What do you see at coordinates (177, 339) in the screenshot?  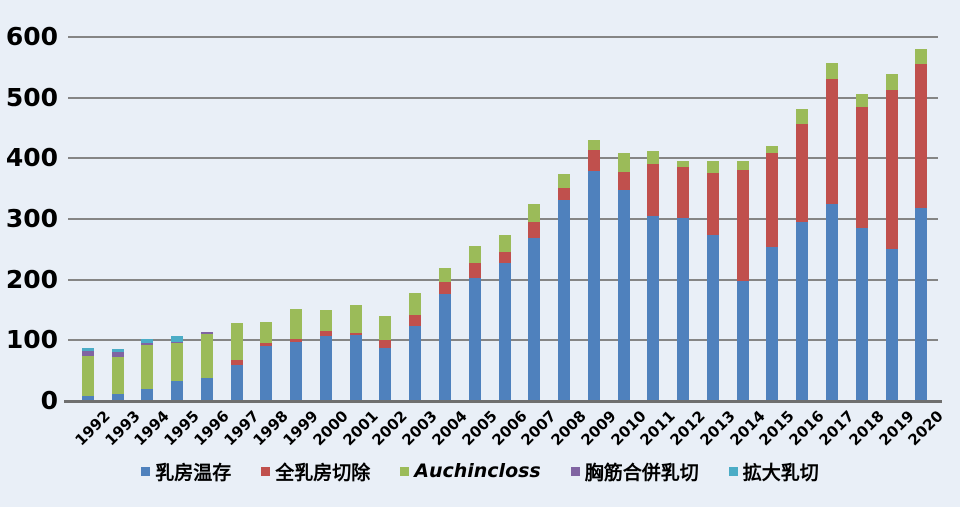 I see `bar-segment-拡大乳切-1995` at bounding box center [177, 339].